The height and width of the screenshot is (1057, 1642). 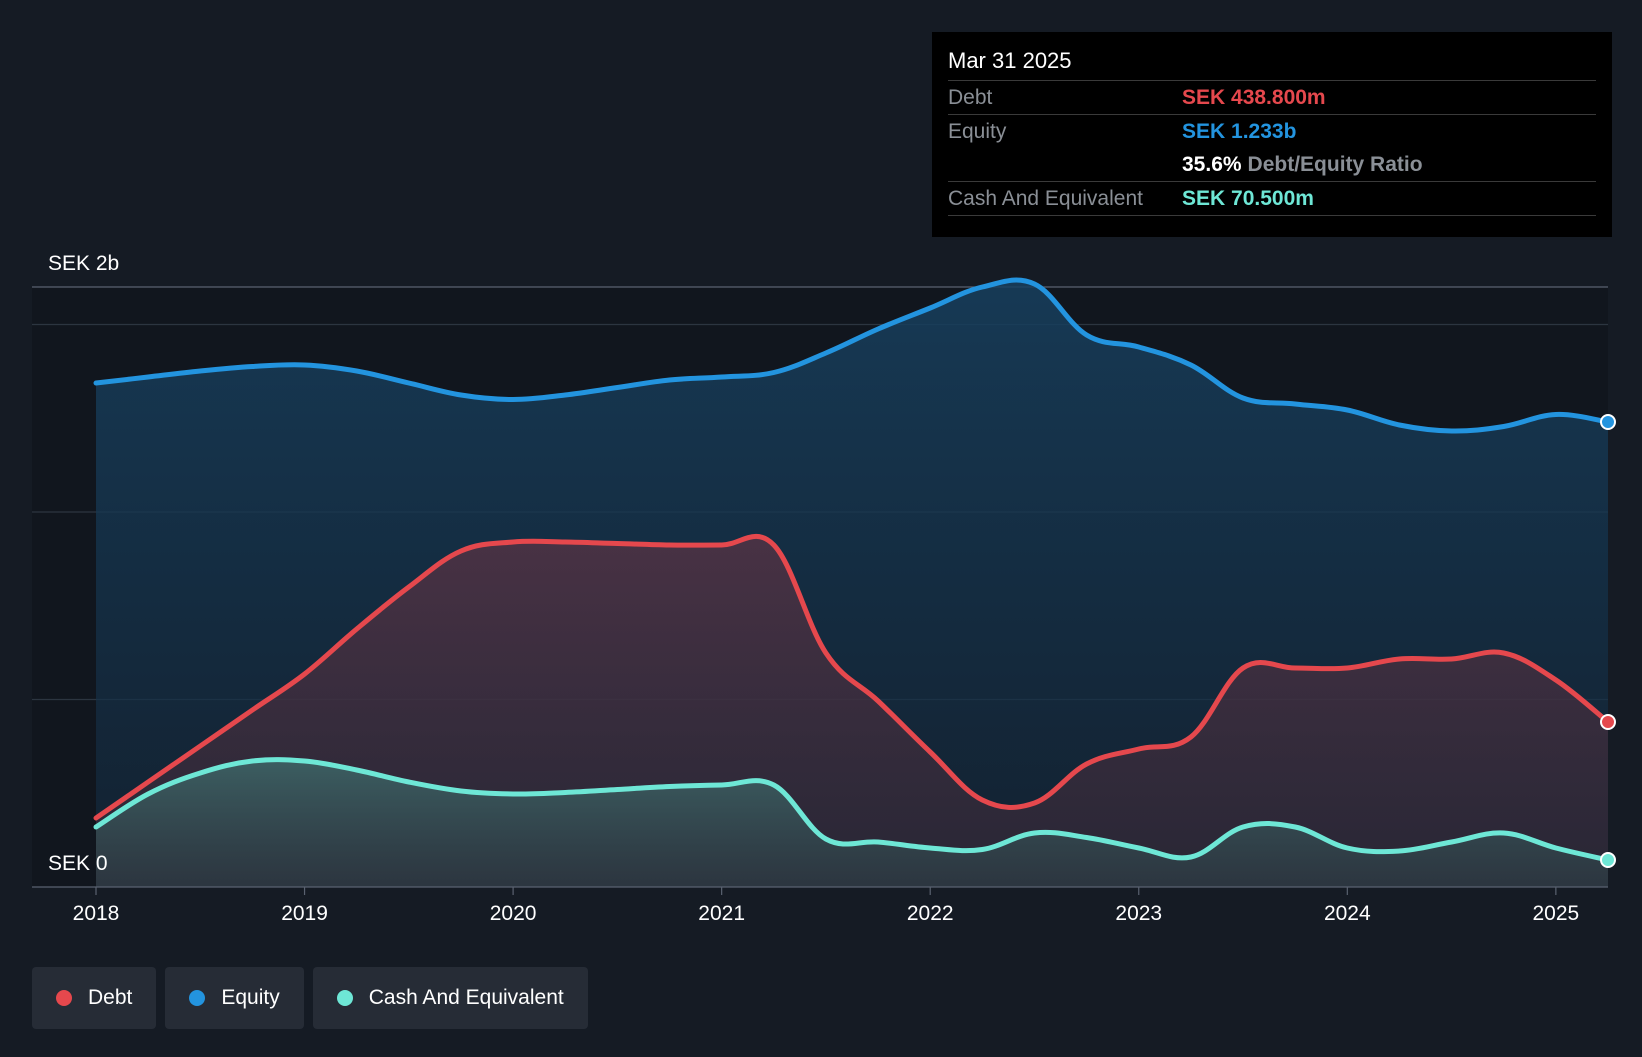 I want to click on x-tick-label-2025: 2025, so click(x=1556, y=913).